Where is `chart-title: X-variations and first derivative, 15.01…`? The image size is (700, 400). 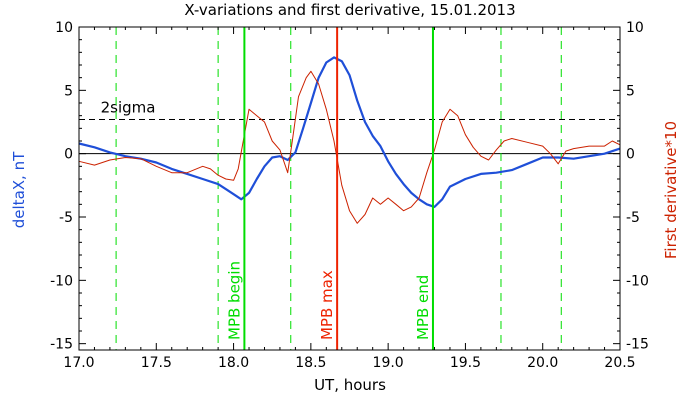 chart-title: X-variations and first derivative, 15.01… is located at coordinates (349, 10).